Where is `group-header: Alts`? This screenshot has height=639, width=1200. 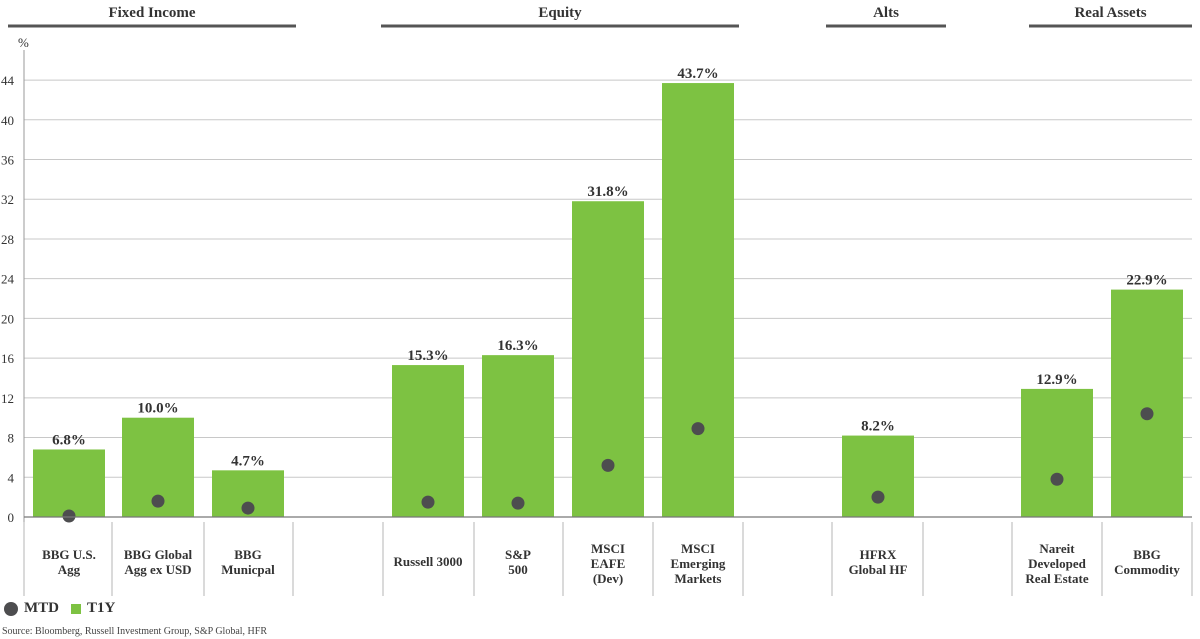 group-header: Alts is located at coordinates (886, 13).